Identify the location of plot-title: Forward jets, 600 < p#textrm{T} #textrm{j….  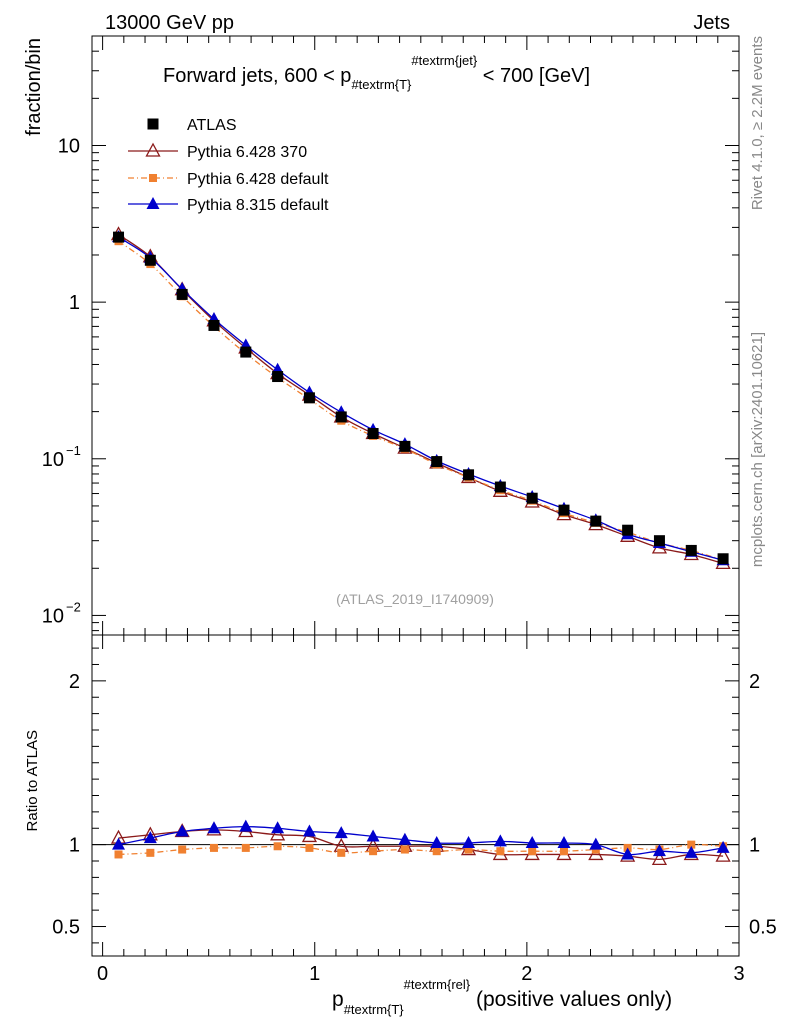
(376, 72).